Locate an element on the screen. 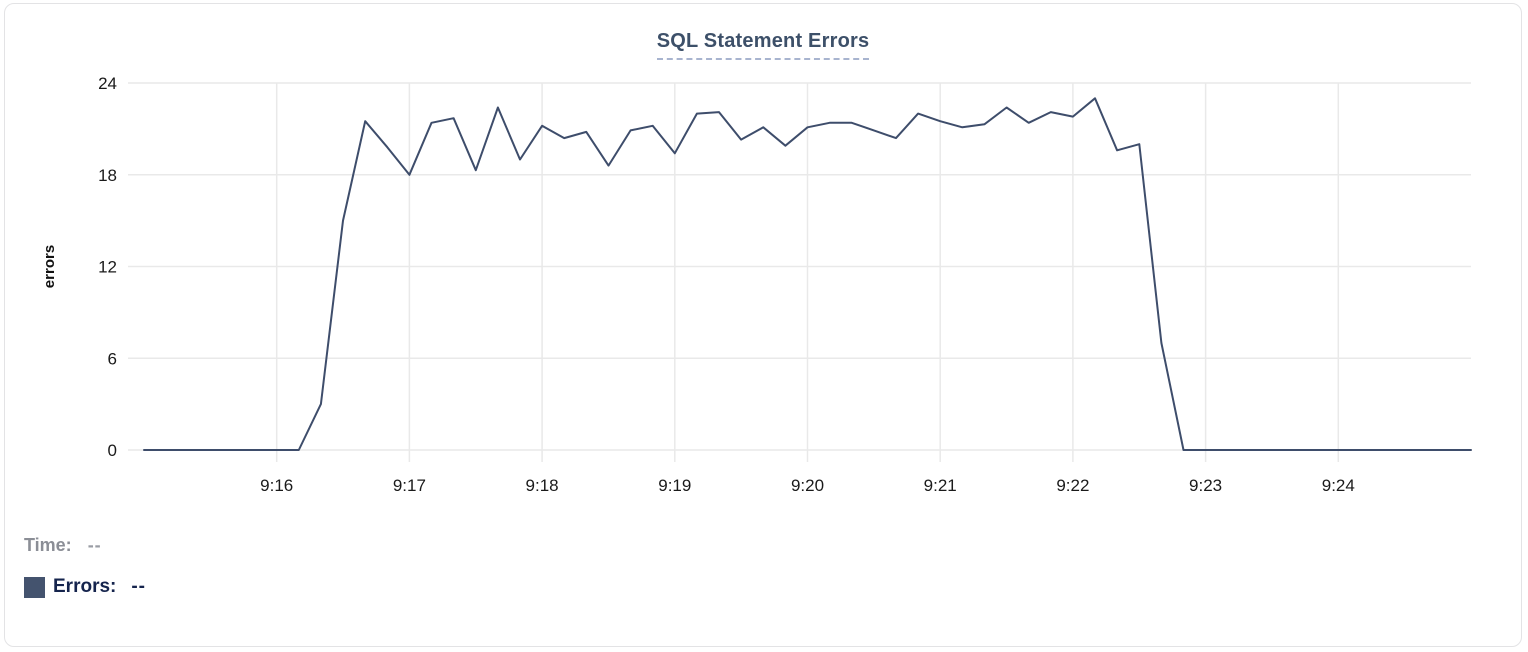 The image size is (1528, 652). x-tick-label: 9:20 is located at coordinates (807, 485).